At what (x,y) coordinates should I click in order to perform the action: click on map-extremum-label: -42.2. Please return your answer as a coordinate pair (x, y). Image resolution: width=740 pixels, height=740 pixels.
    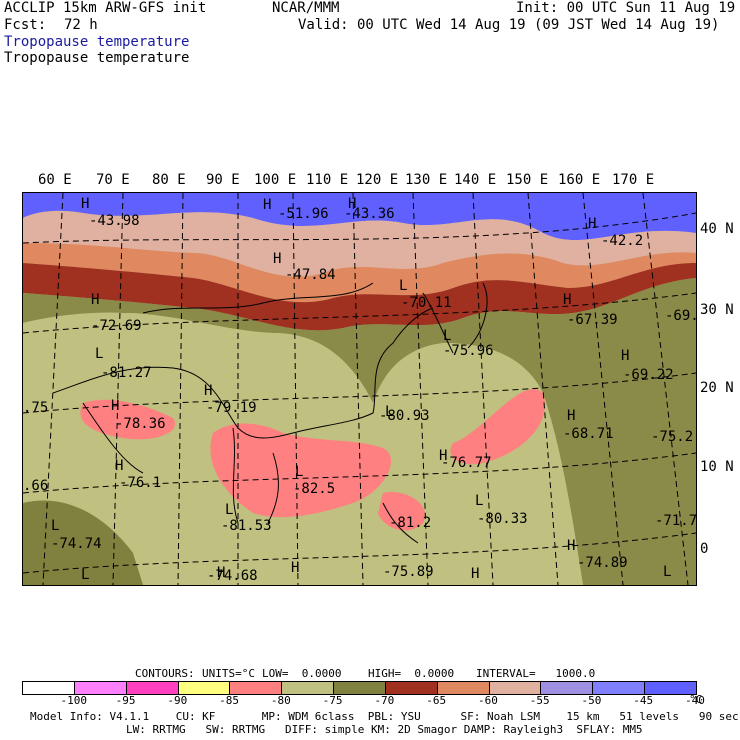
    Looking at the image, I should click on (622, 241).